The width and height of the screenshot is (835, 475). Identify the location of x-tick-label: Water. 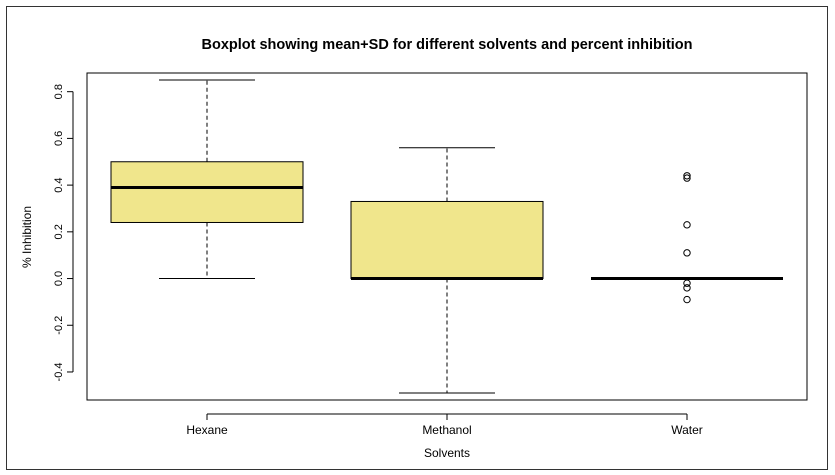
(687, 430).